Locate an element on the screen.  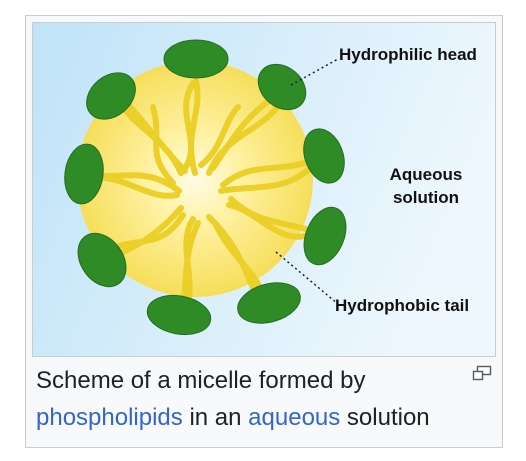
label-hydrophilic-head: Hydrophilic head is located at coordinates (408, 54).